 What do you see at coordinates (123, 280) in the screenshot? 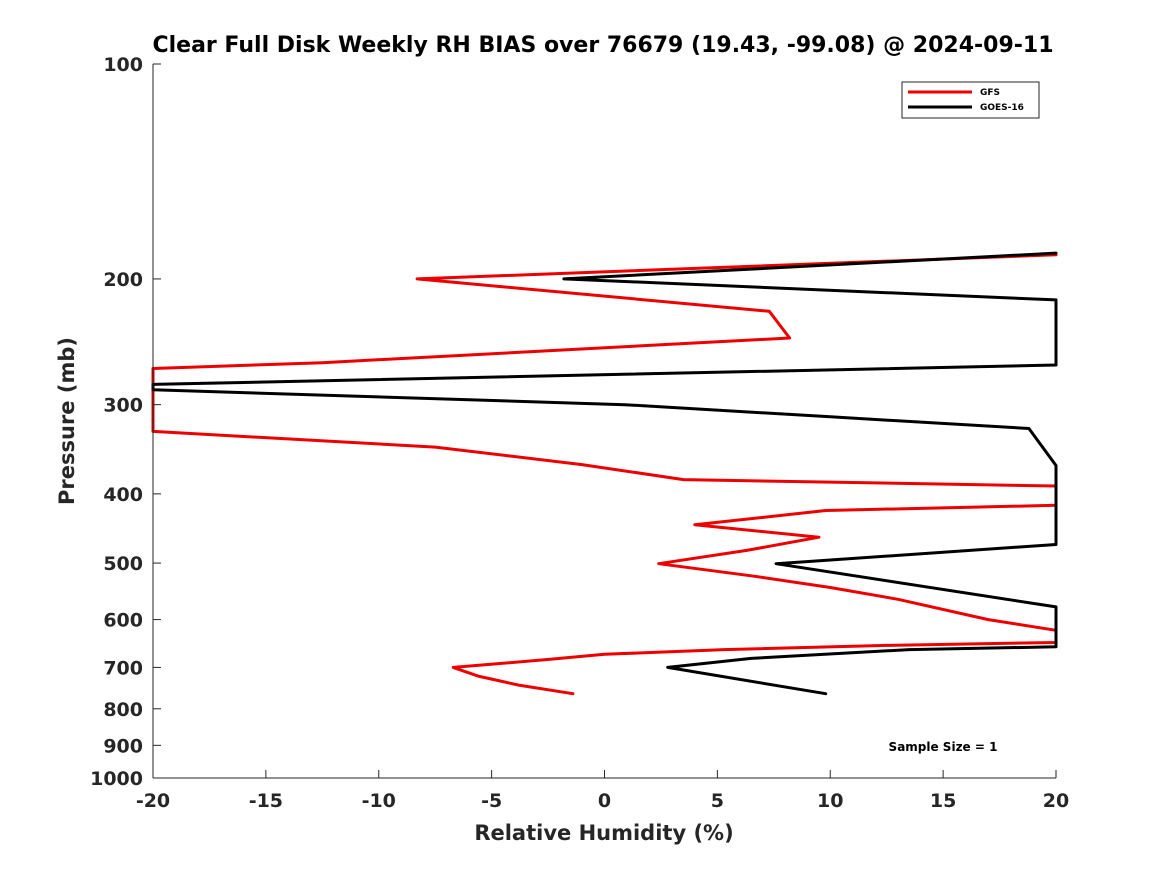
I see `y-tick-label: 200` at bounding box center [123, 280].